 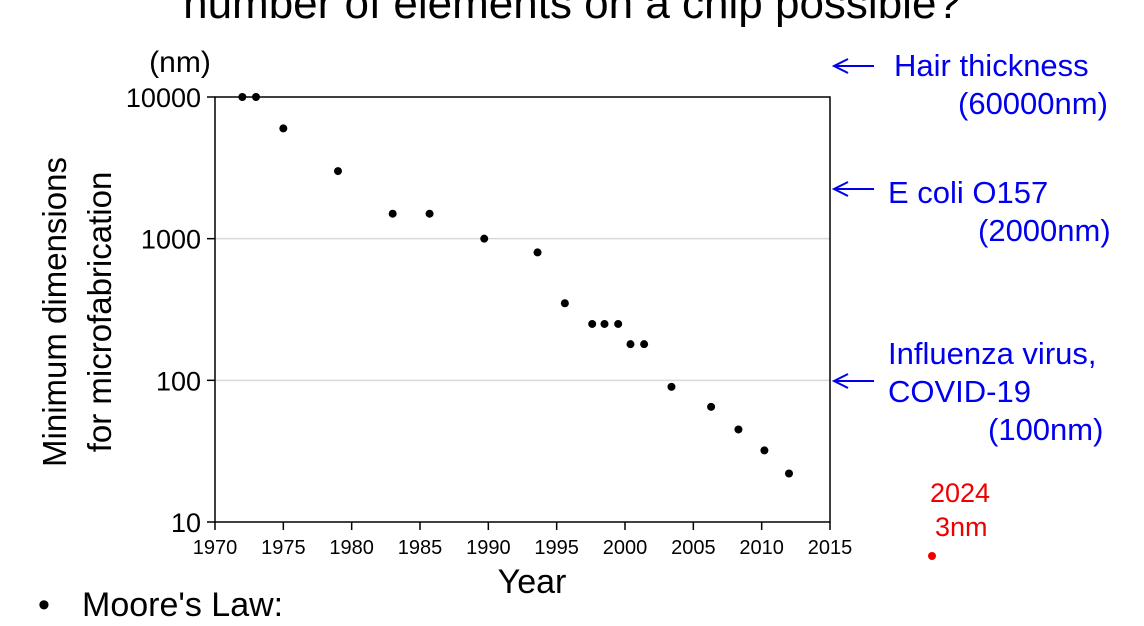 I want to click on annotation-influenza-value: (100nm), so click(x=1046, y=429).